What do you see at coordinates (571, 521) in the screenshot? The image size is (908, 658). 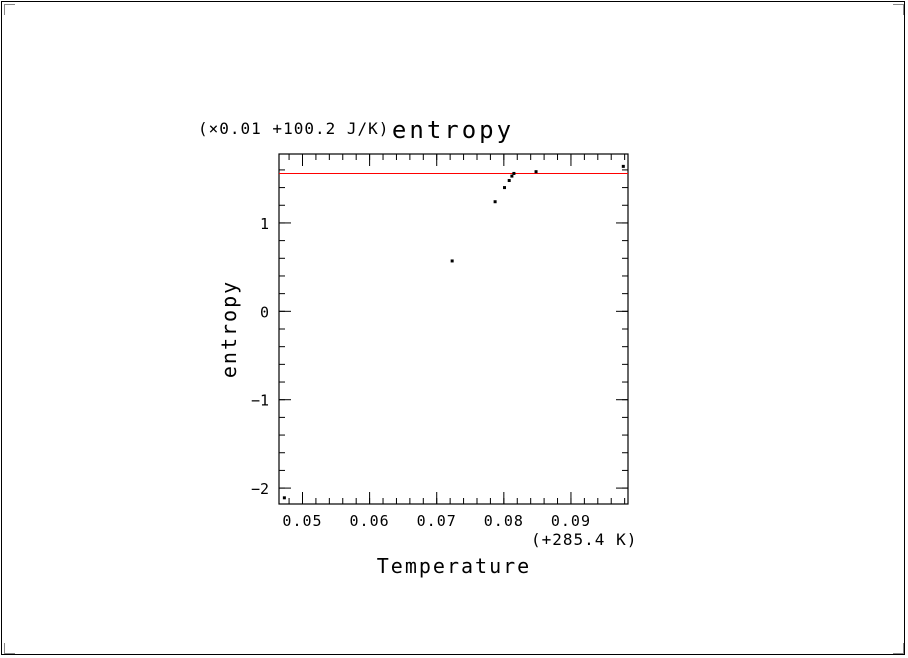 I see `x-tick-label: 0.09` at bounding box center [571, 521].